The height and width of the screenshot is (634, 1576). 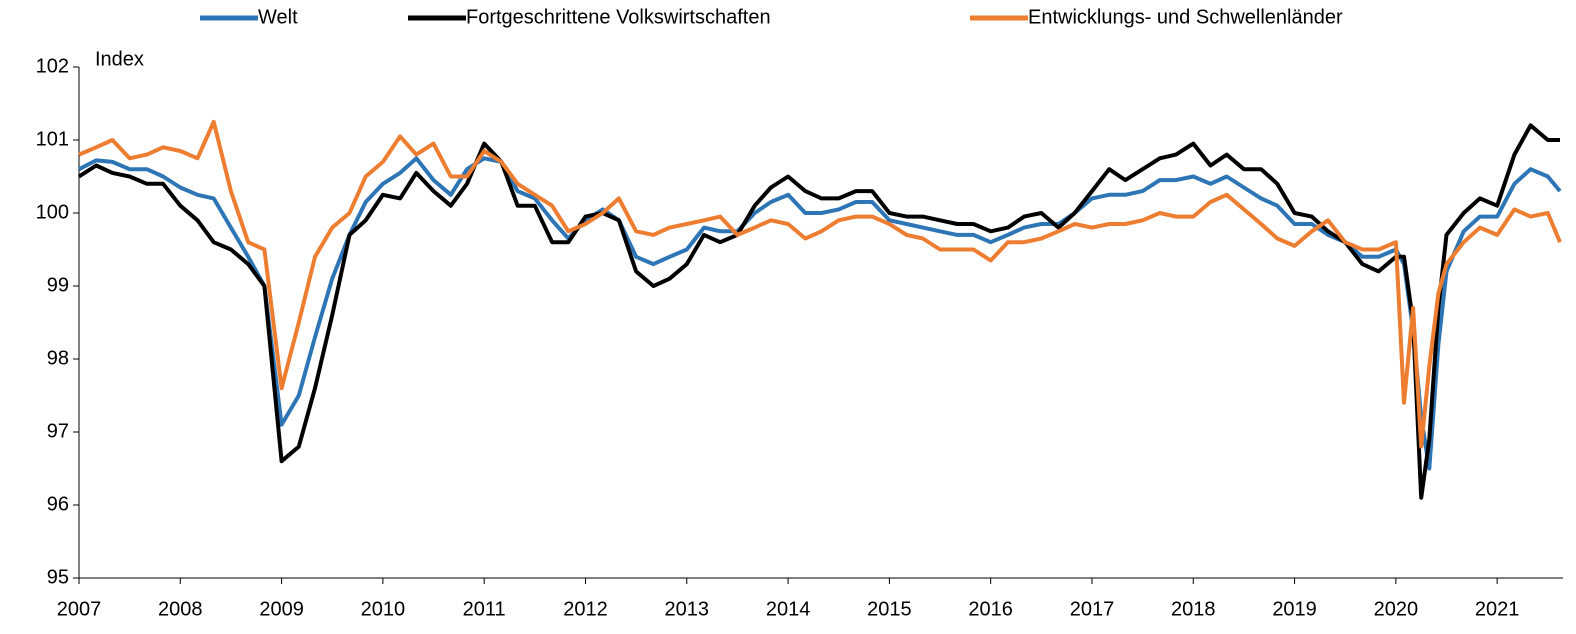 I want to click on y-tick-label: 99, so click(x=58, y=285).